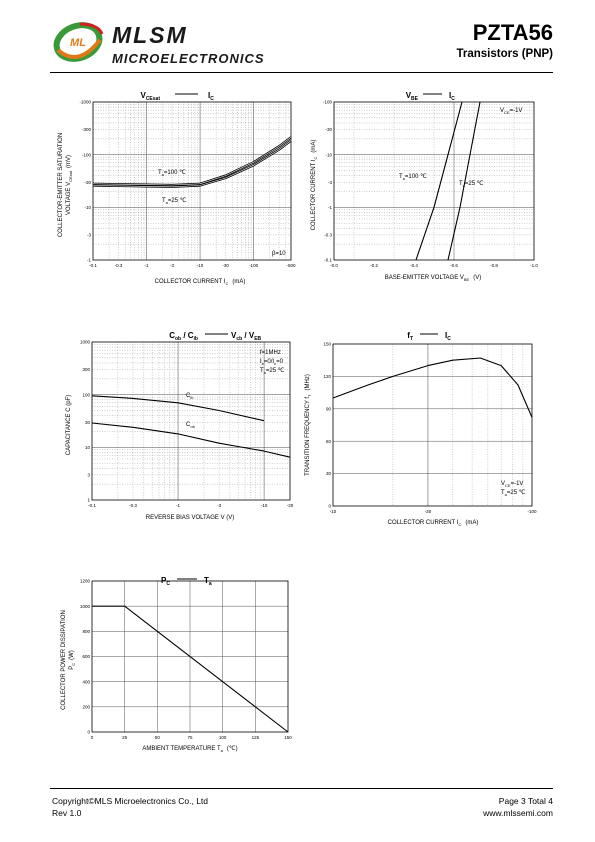 Image resolution: width=595 pixels, height=842 pixels. Describe the element at coordinates (212, 99) in the screenshot. I see `chart1-title-right-sub: C` at that location.